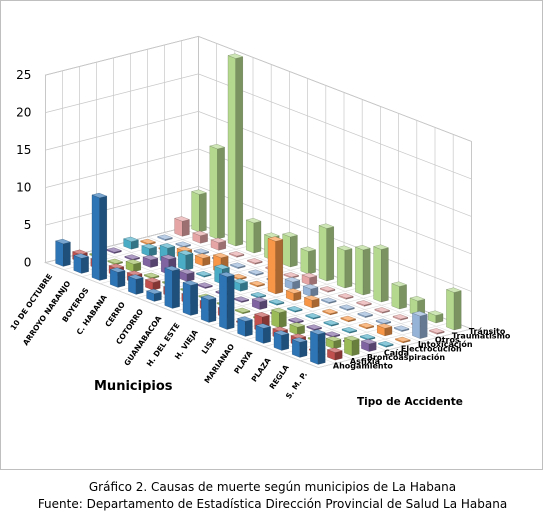 Image resolution: width=545 pixels, height=522 pixels. I want to click on x-tick-label: PLAZA, so click(261, 370).